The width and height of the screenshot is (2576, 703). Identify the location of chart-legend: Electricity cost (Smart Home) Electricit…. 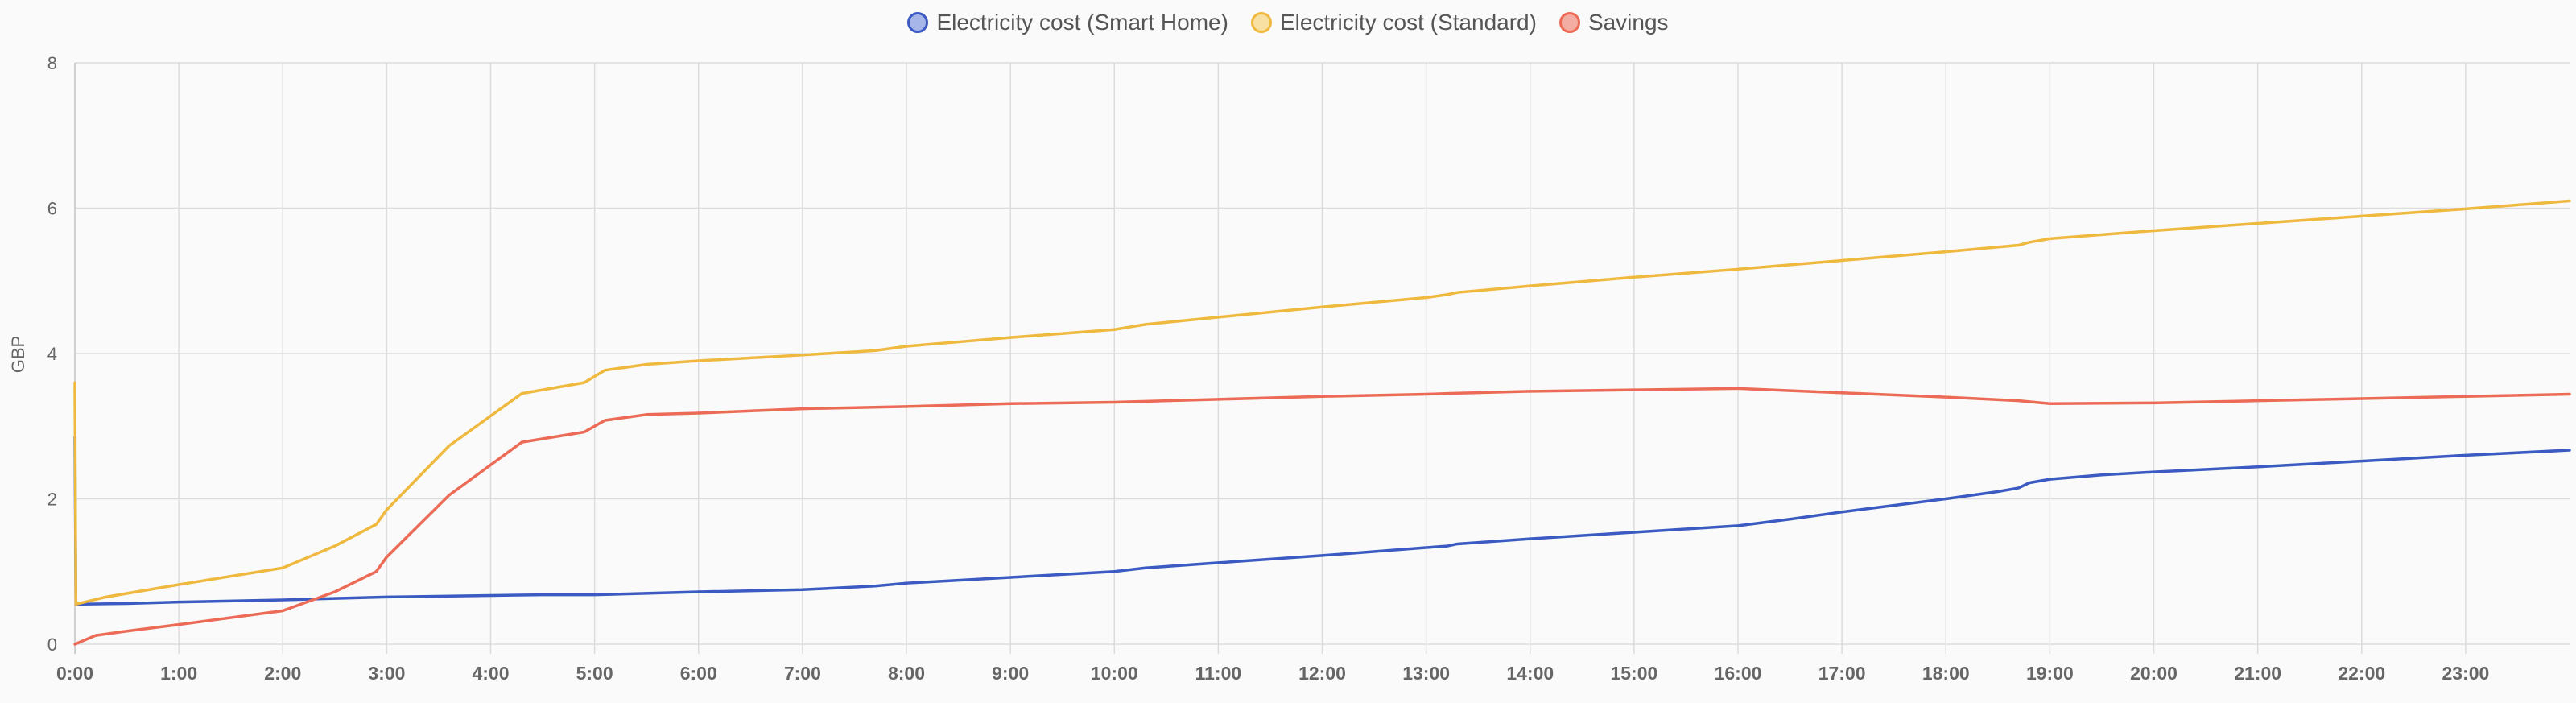
(1288, 22).